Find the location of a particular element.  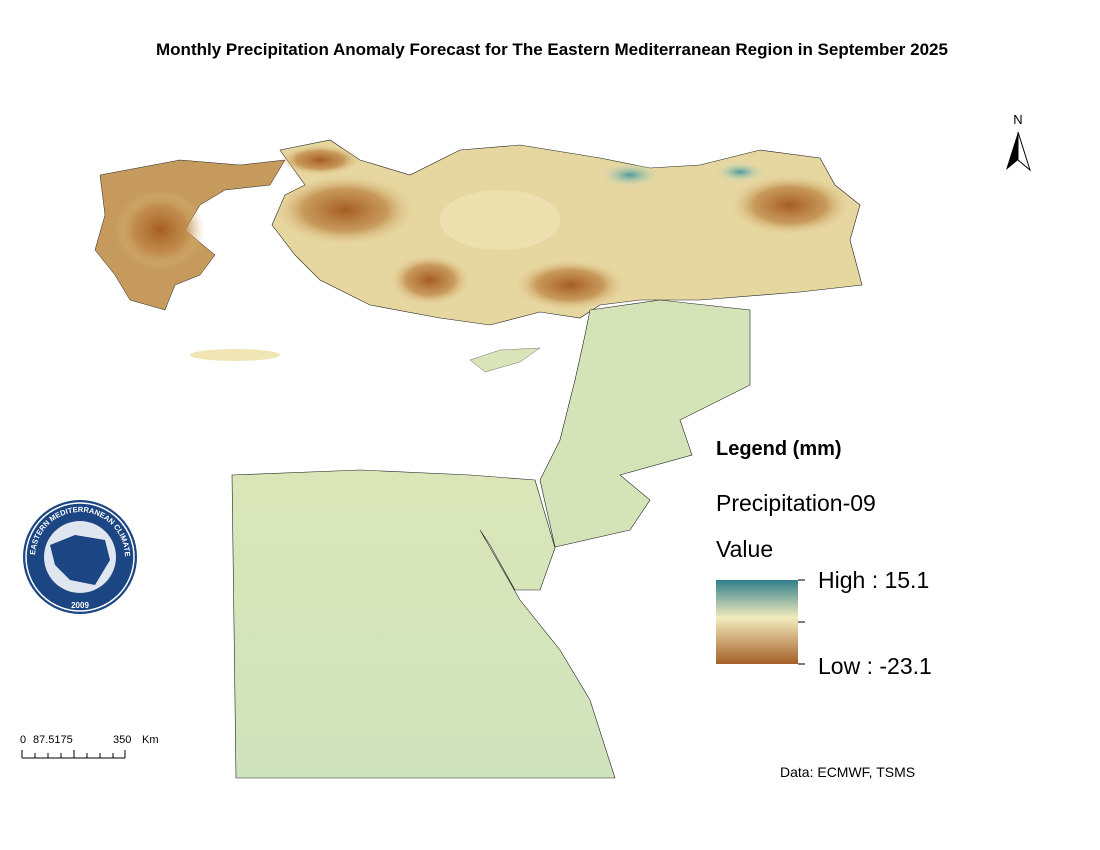

scale-label: 87.5175 is located at coordinates (53, 740).